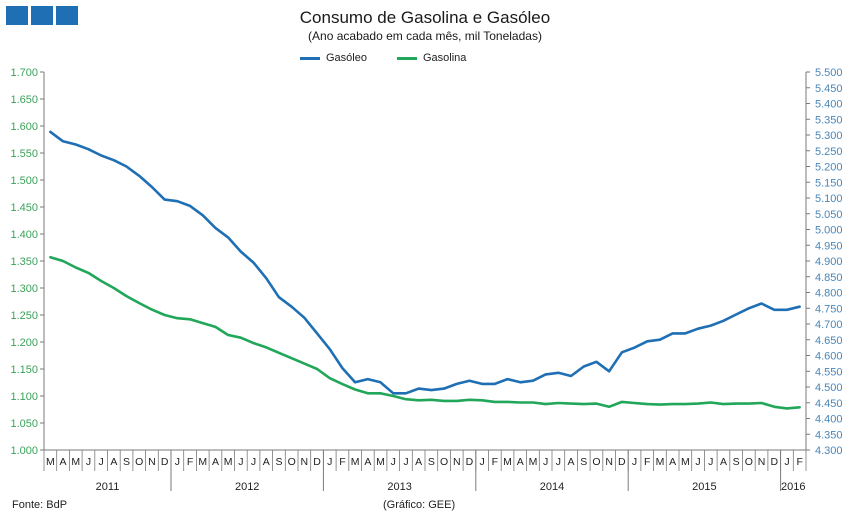  I want to click on right-tick-label: 4.850, so click(829, 278).